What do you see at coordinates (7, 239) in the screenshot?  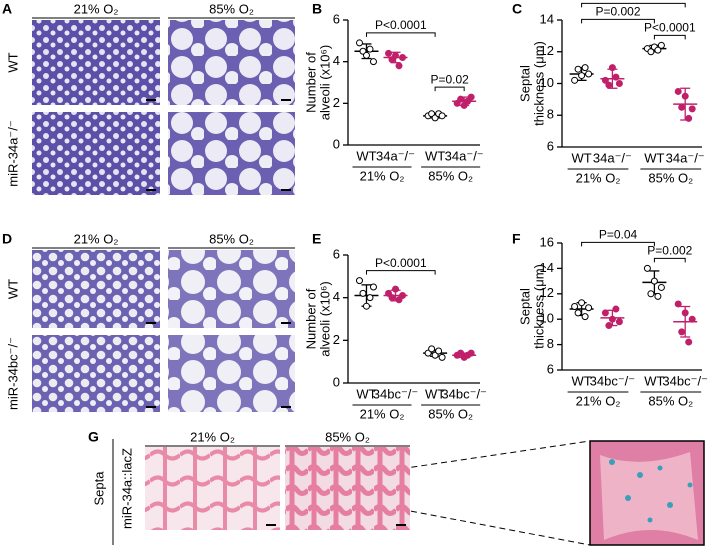 I see `panel-letter: D` at bounding box center [7, 239].